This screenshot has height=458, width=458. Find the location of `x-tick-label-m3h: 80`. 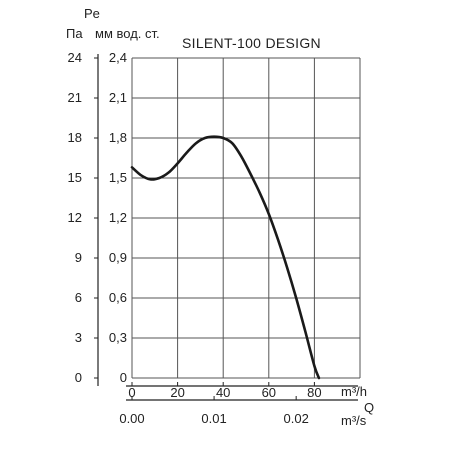

x-tick-label-m3h: 80 is located at coordinates (314, 392).